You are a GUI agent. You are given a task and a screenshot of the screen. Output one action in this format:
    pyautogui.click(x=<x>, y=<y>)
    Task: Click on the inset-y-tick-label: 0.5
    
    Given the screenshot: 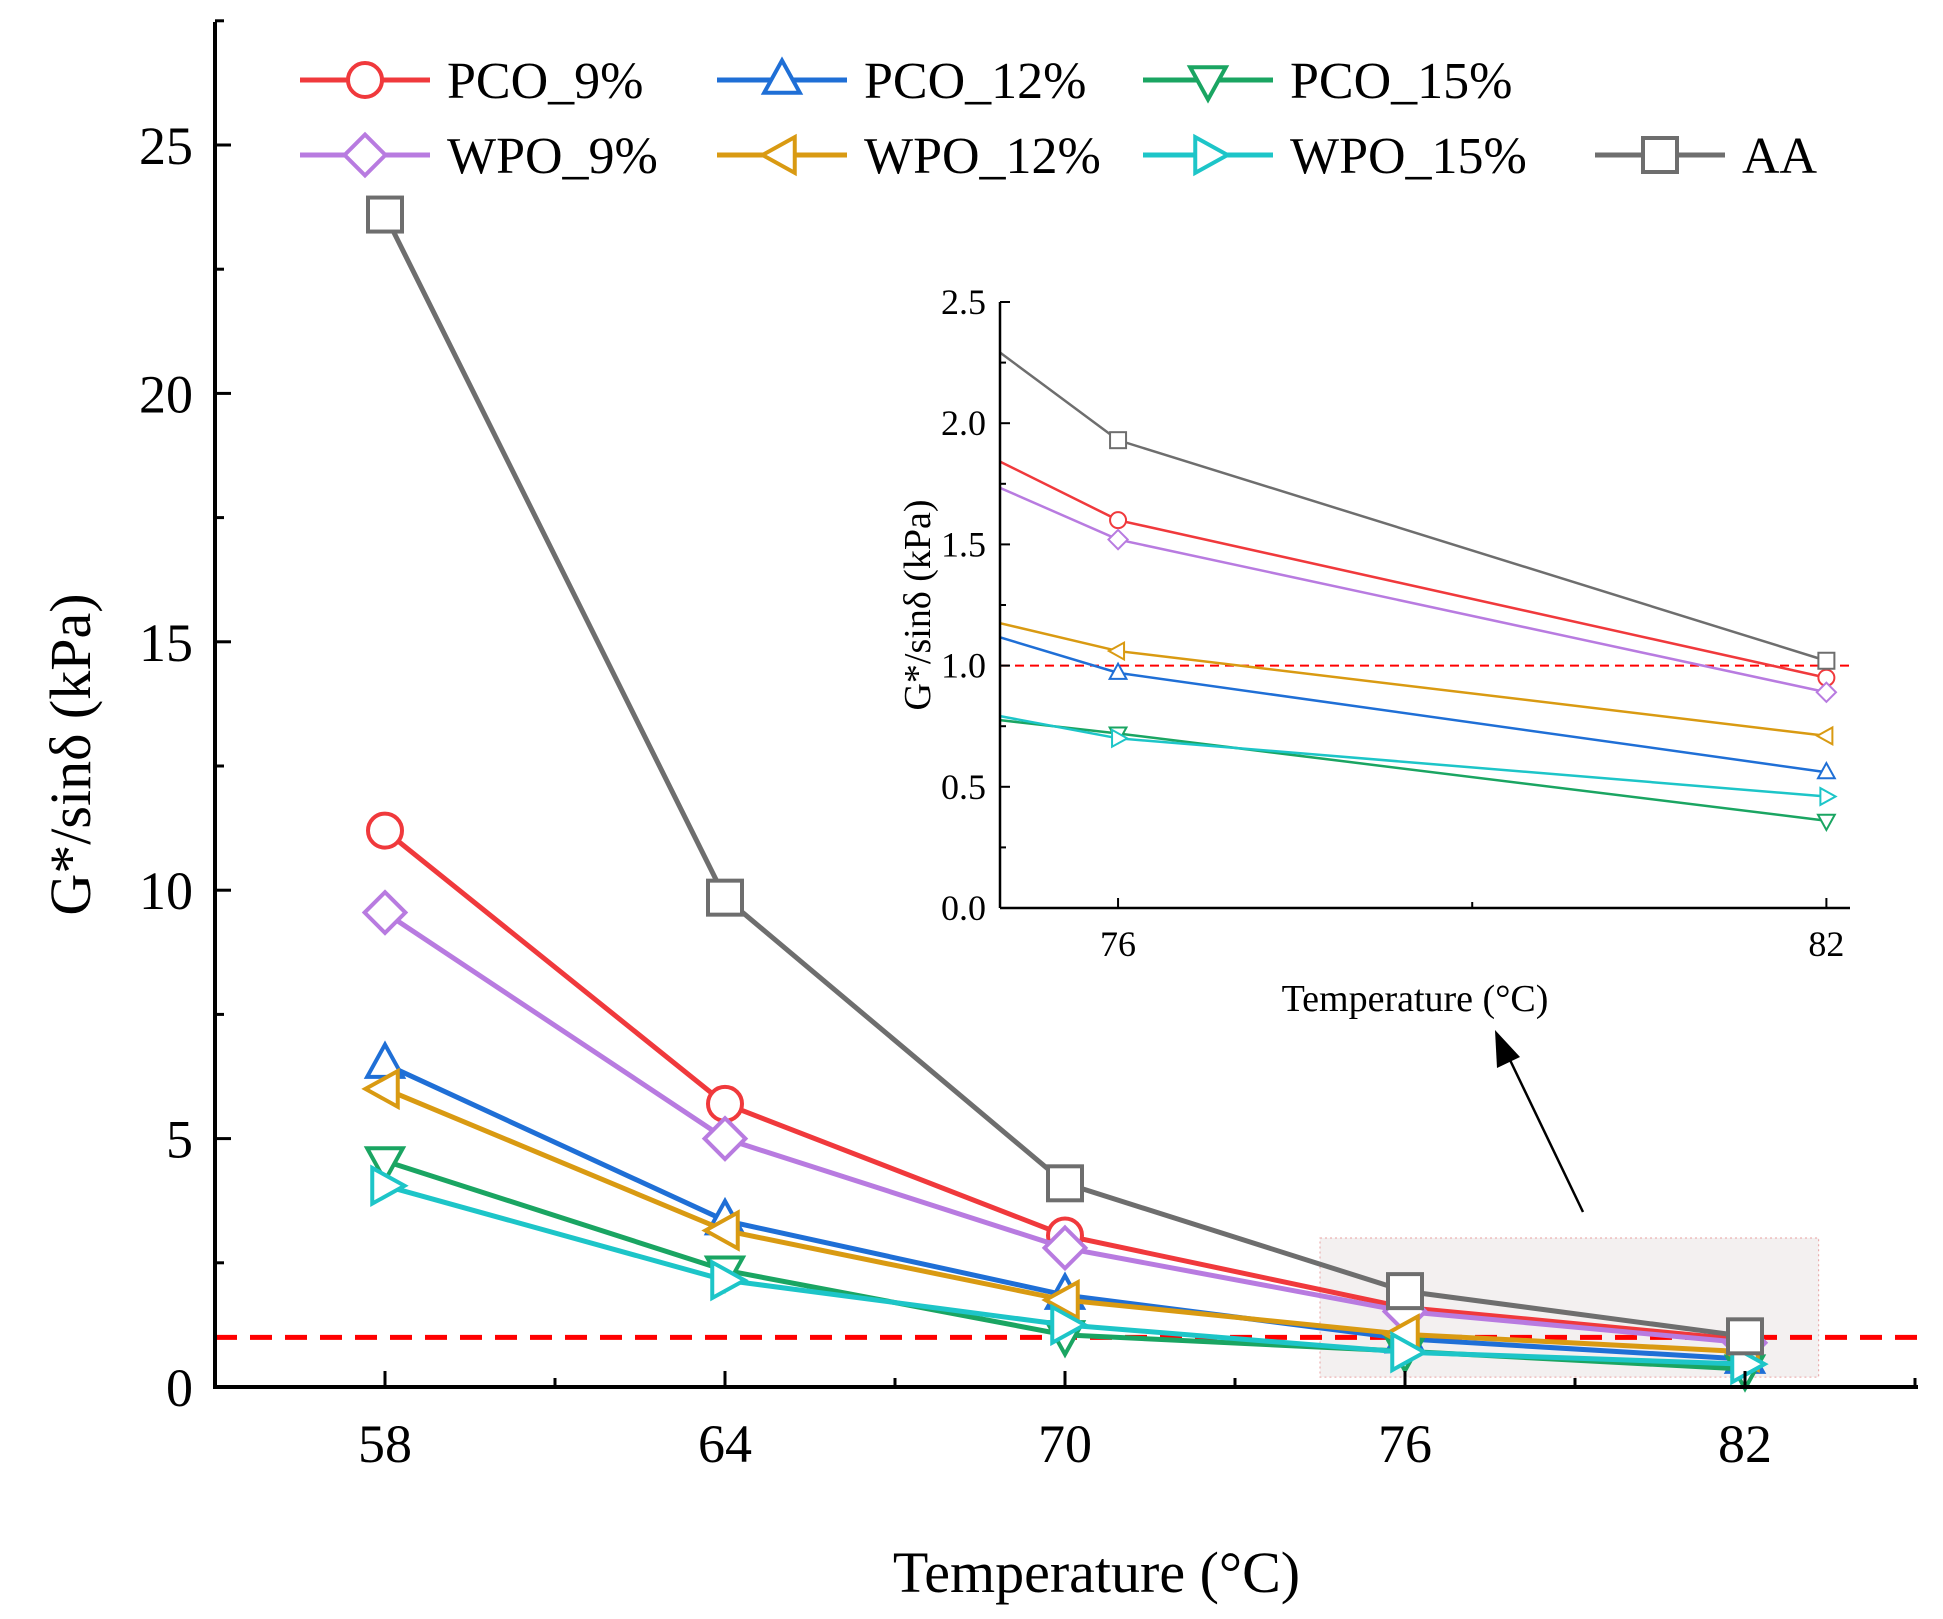 What is the action you would take?
    pyautogui.click(x=963, y=787)
    